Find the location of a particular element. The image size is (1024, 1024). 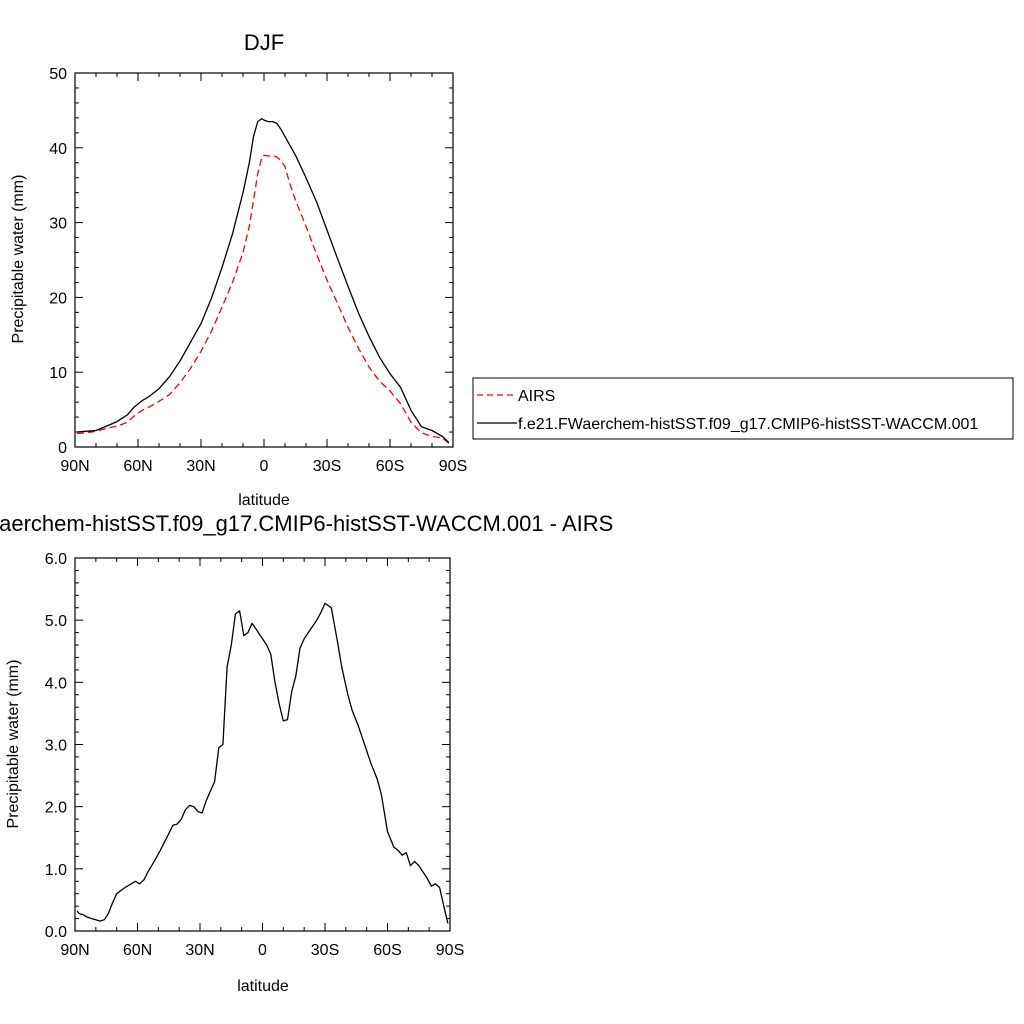

top-x-tick-label: 0 is located at coordinates (264, 466).